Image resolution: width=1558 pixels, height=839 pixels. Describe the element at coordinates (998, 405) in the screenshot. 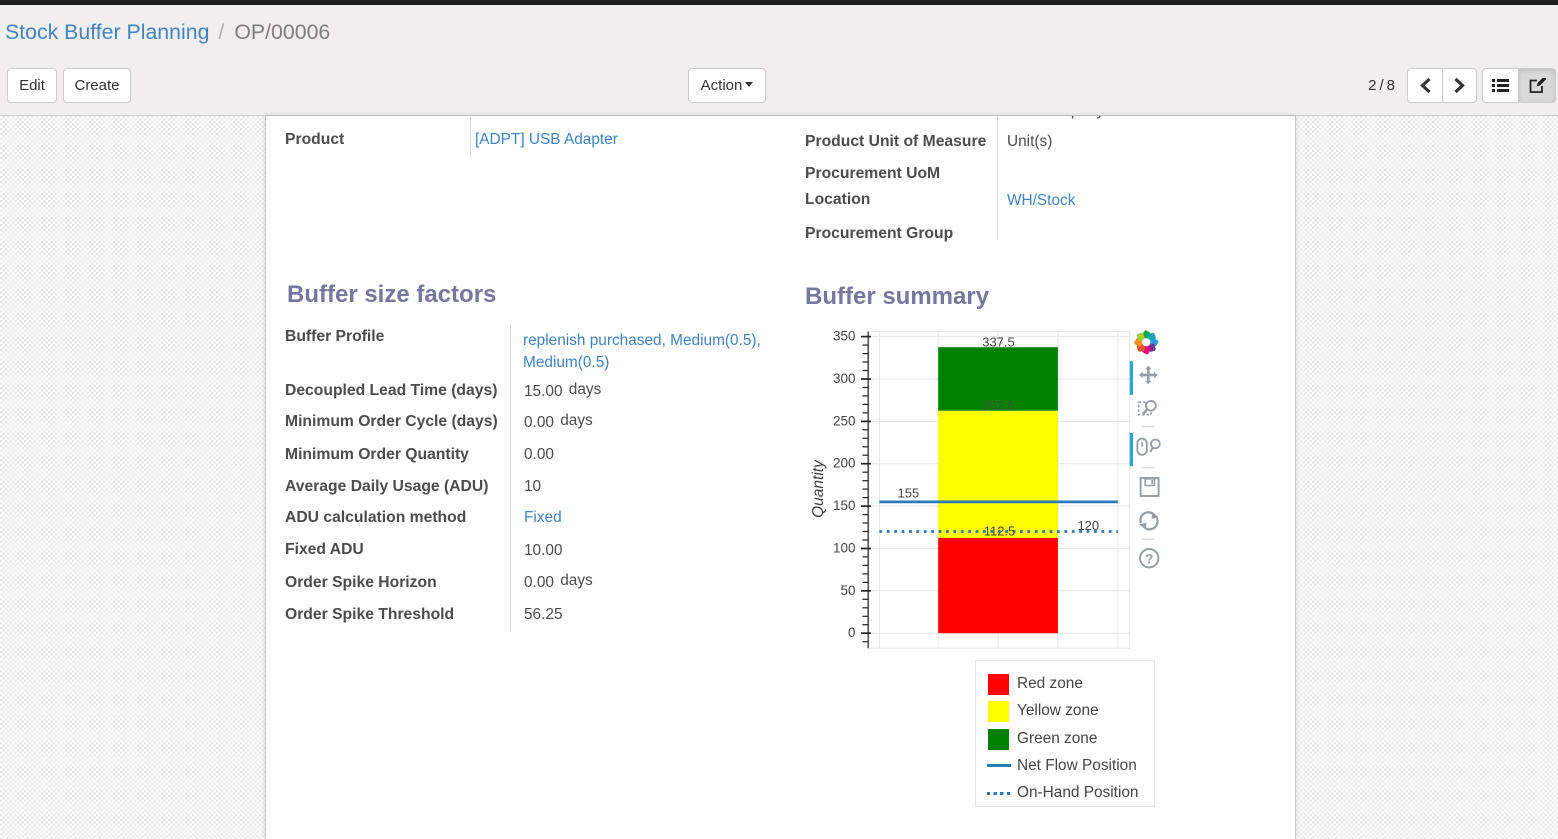

I see `svg-text: 262.5` at that location.